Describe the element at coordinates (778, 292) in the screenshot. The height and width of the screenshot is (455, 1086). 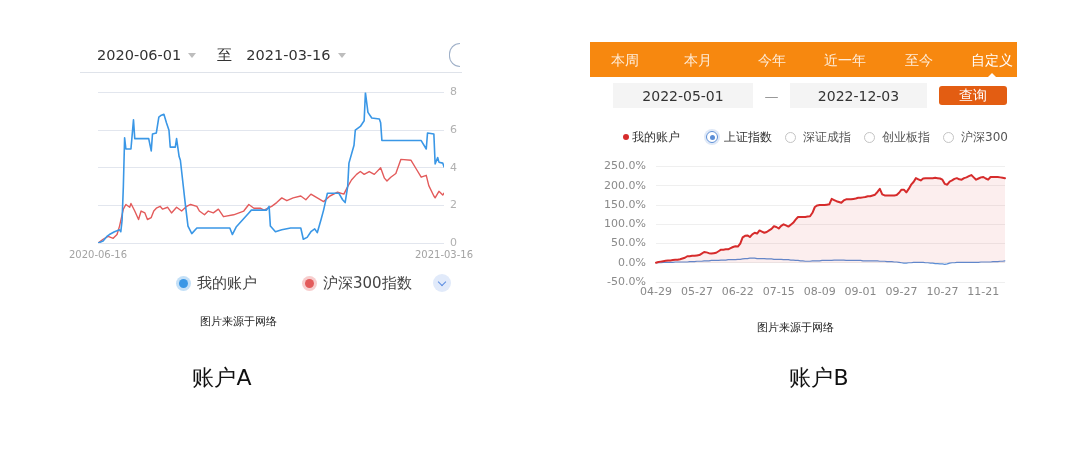
I see `x-tick-label: 07-15` at that location.